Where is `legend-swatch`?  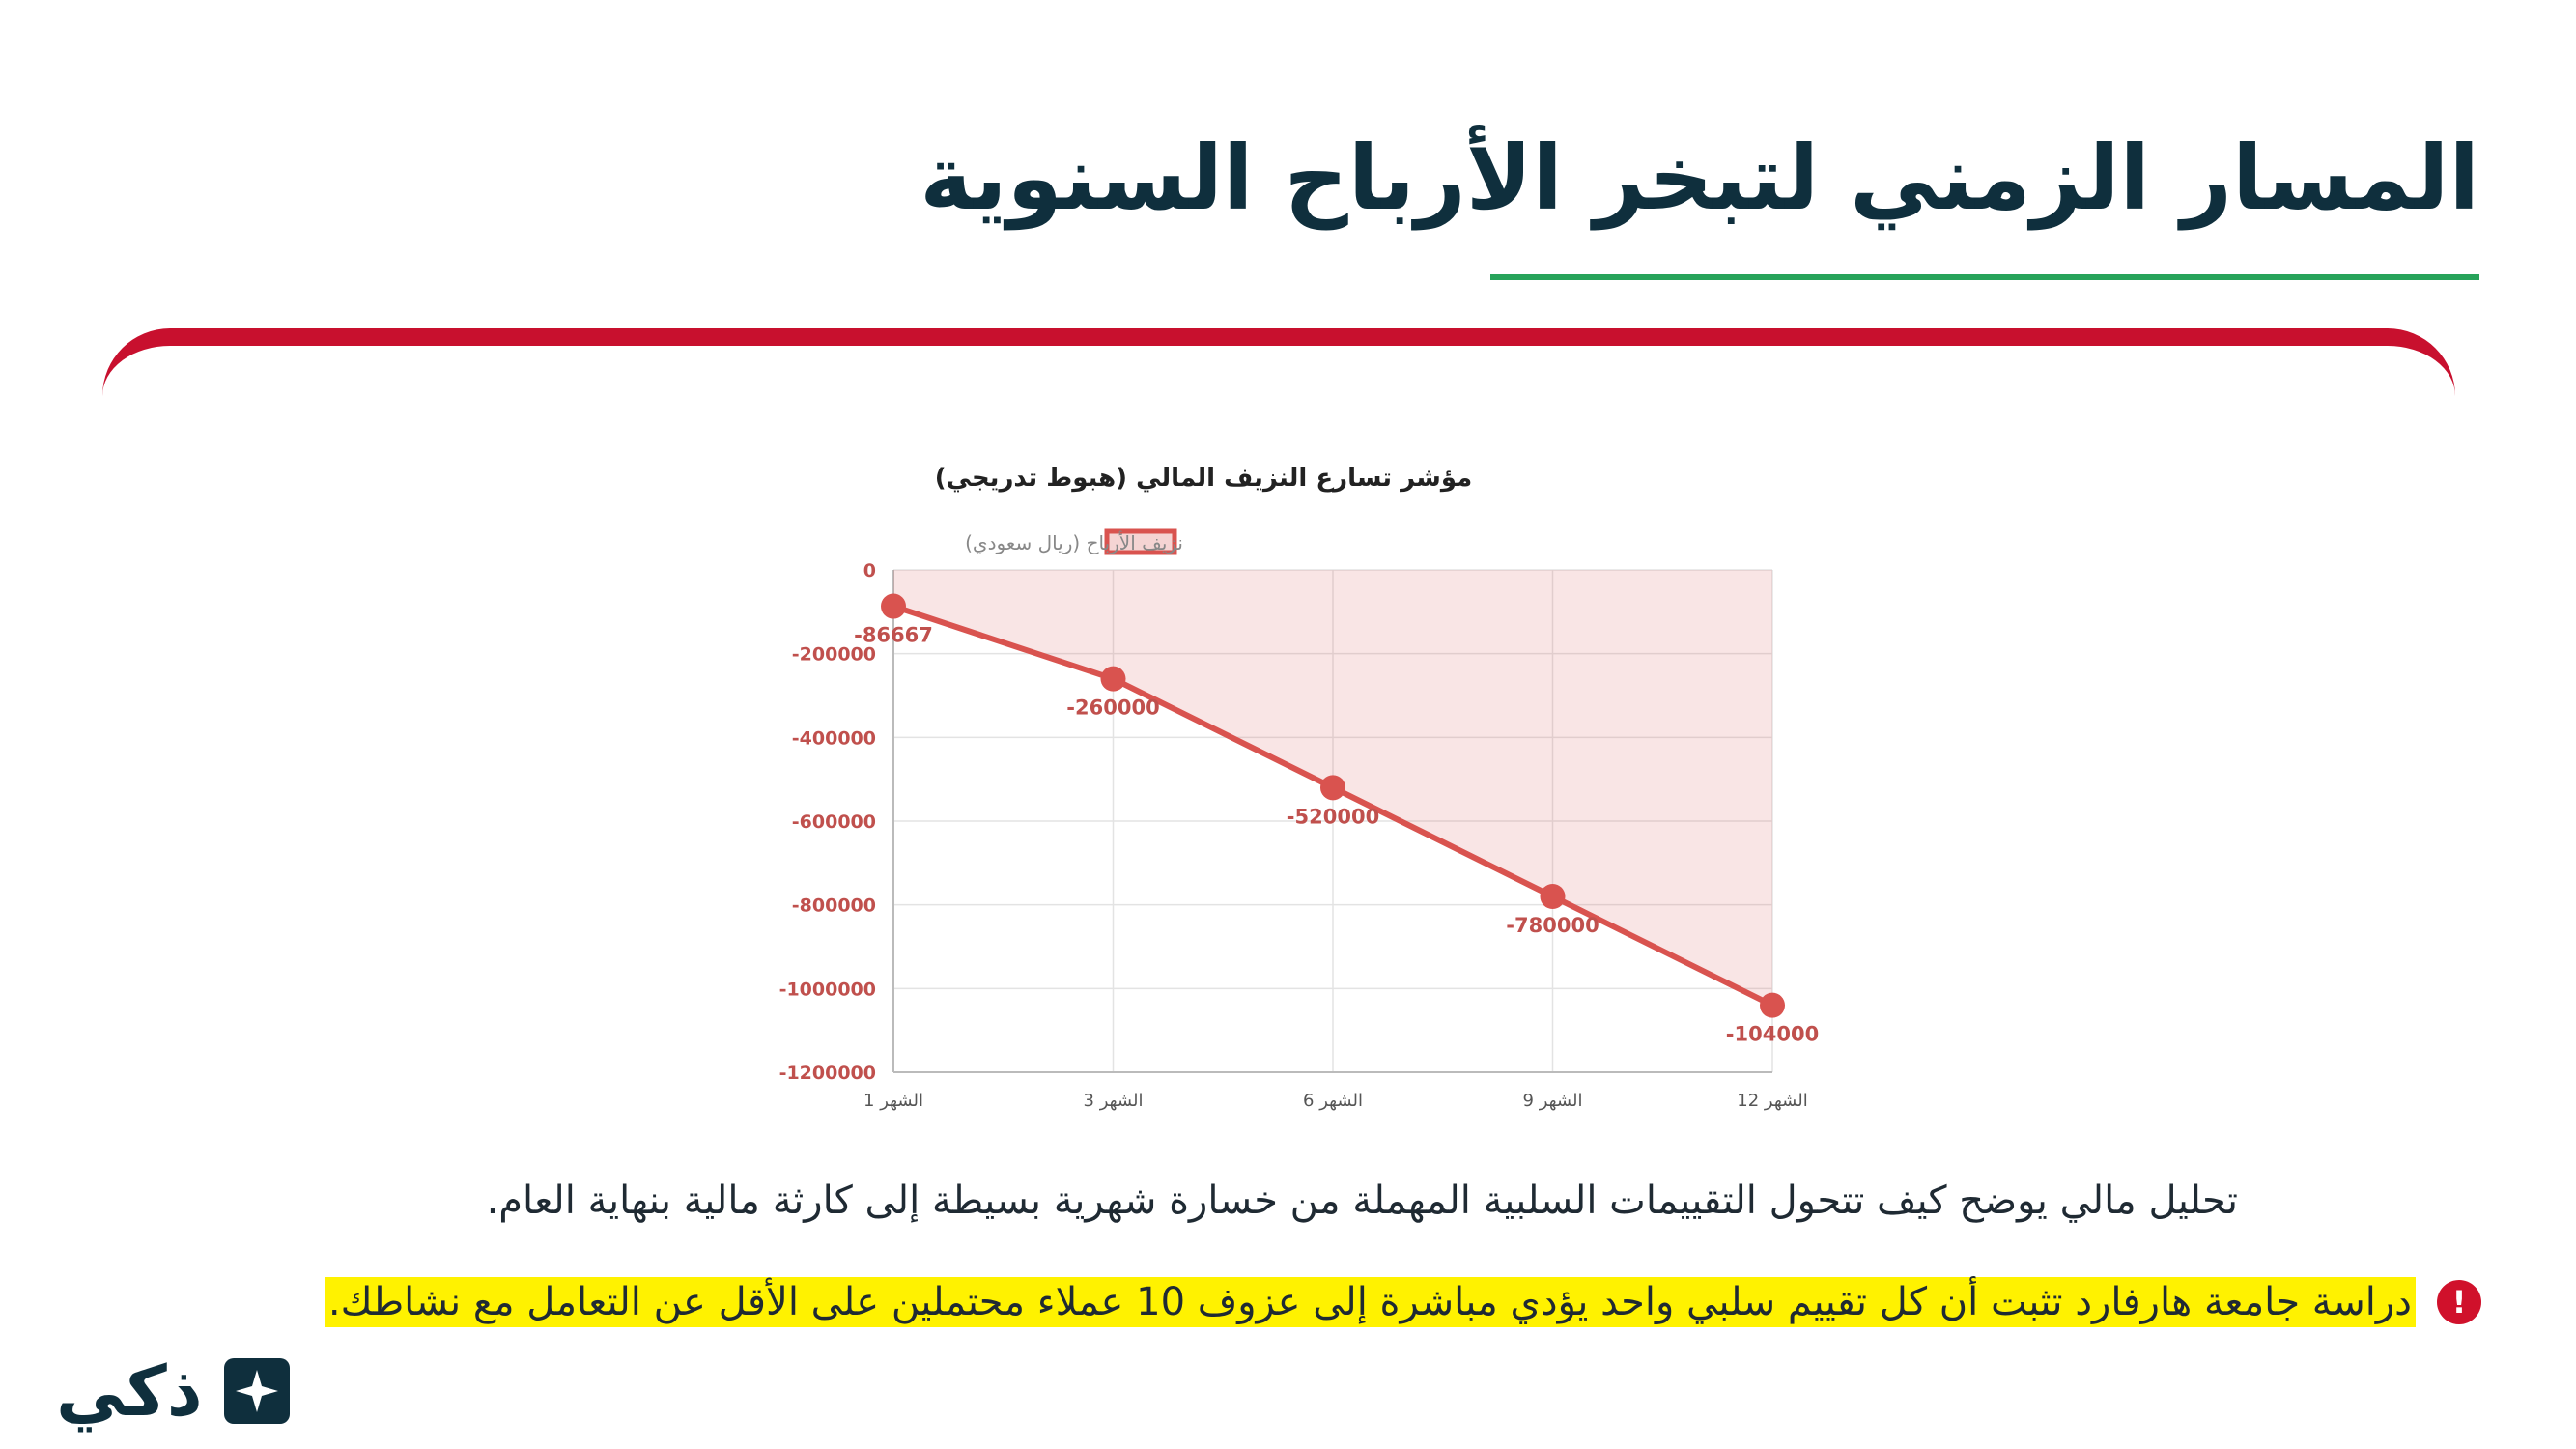
legend-swatch is located at coordinates (1140, 541).